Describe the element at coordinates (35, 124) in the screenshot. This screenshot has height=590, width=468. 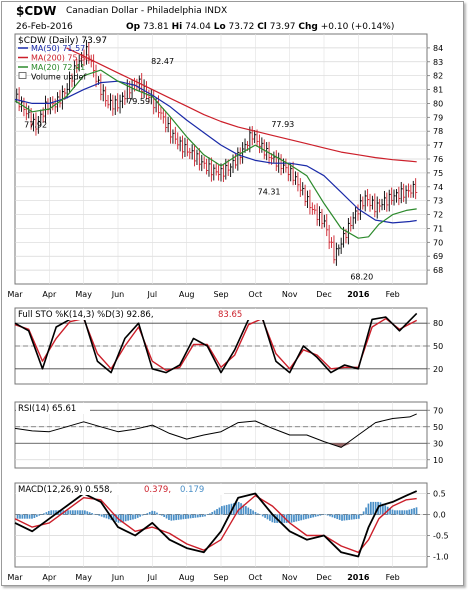
I see `price-annotation: 77.92` at that location.